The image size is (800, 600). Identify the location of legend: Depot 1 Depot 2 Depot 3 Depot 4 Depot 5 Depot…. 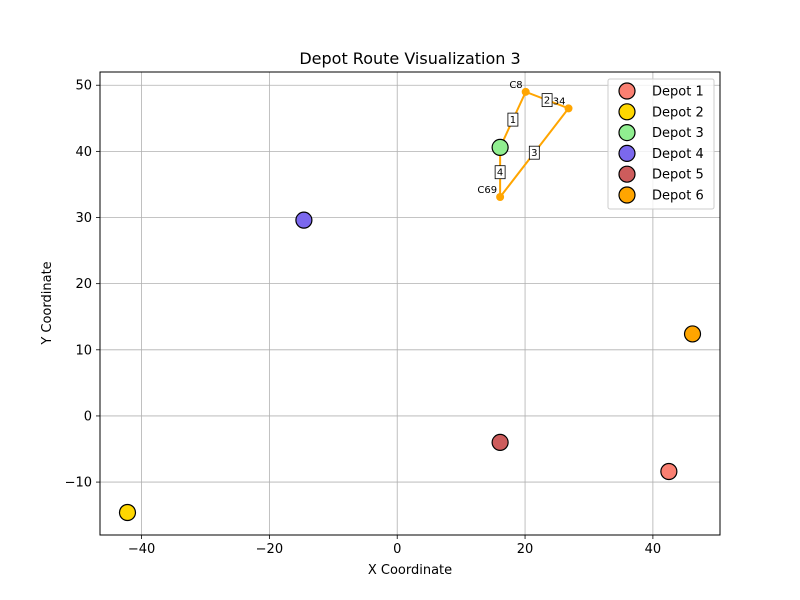
(661, 144).